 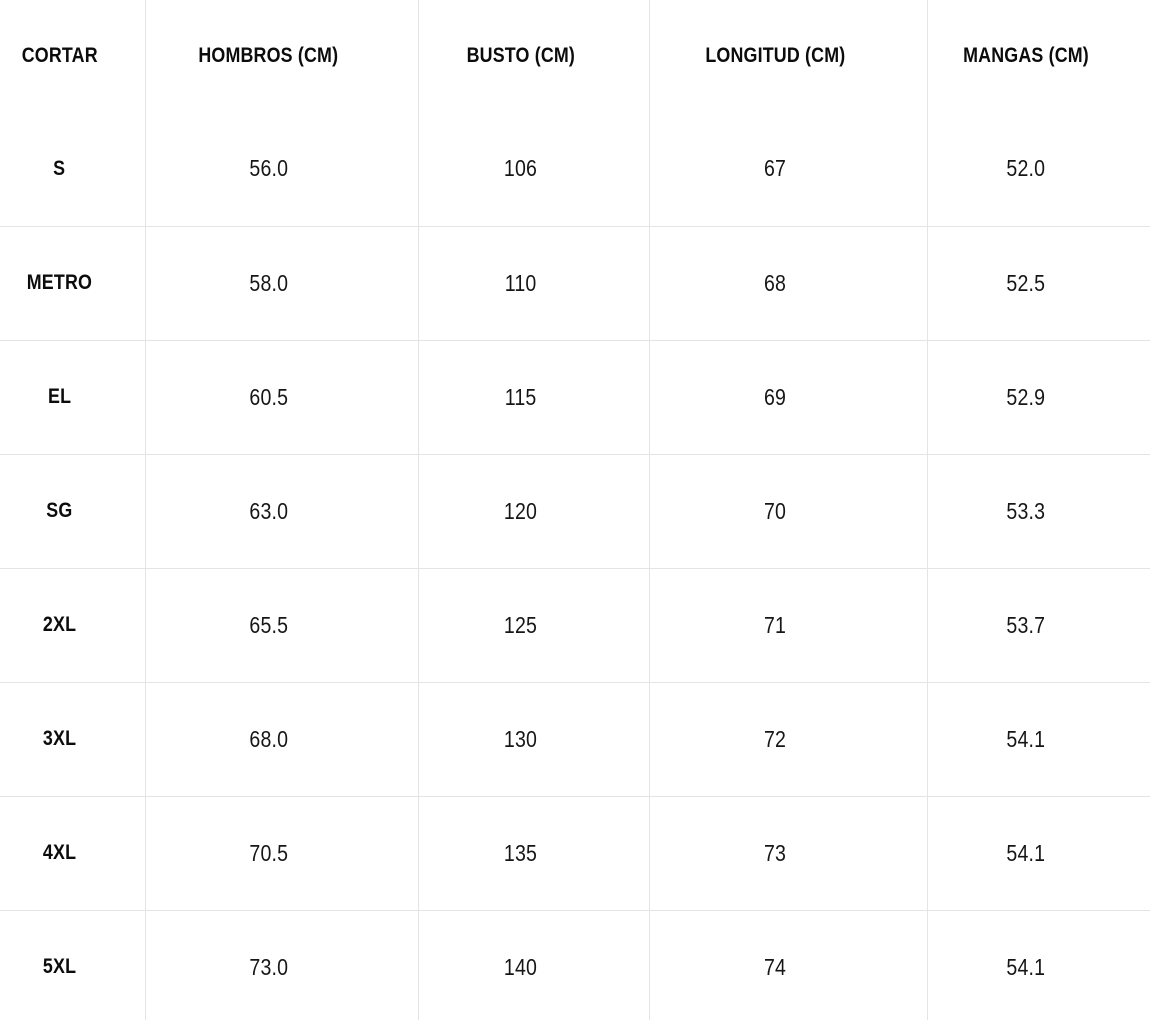 What do you see at coordinates (775, 168) in the screenshot?
I see `value-label: 67` at bounding box center [775, 168].